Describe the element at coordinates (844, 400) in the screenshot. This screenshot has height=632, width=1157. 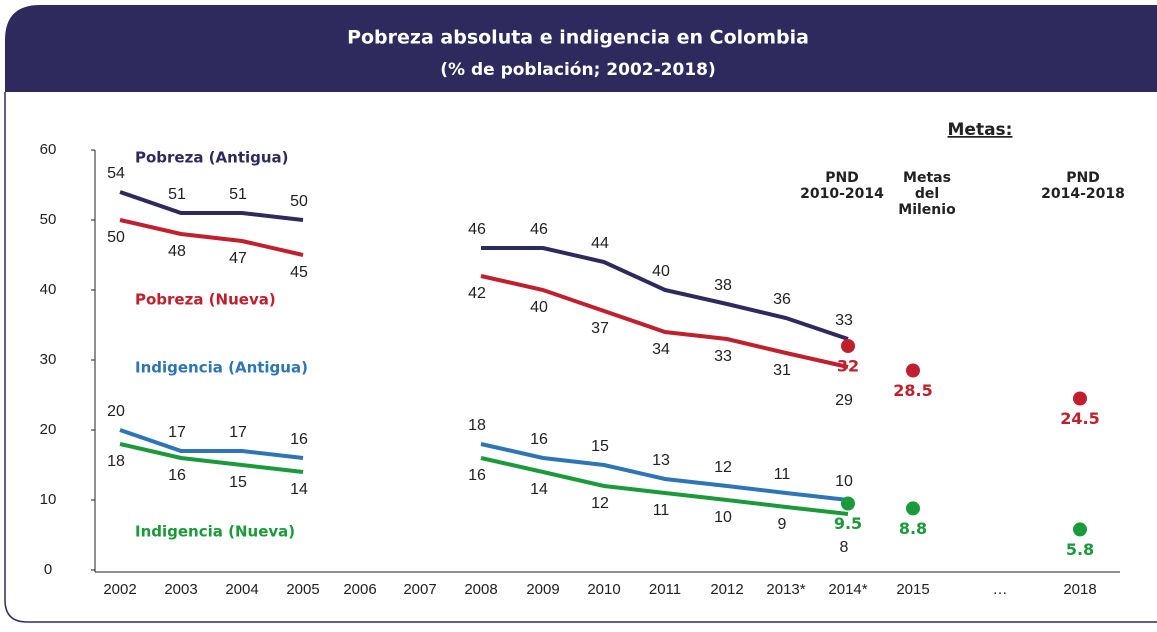
I see `data-label: 29` at that location.